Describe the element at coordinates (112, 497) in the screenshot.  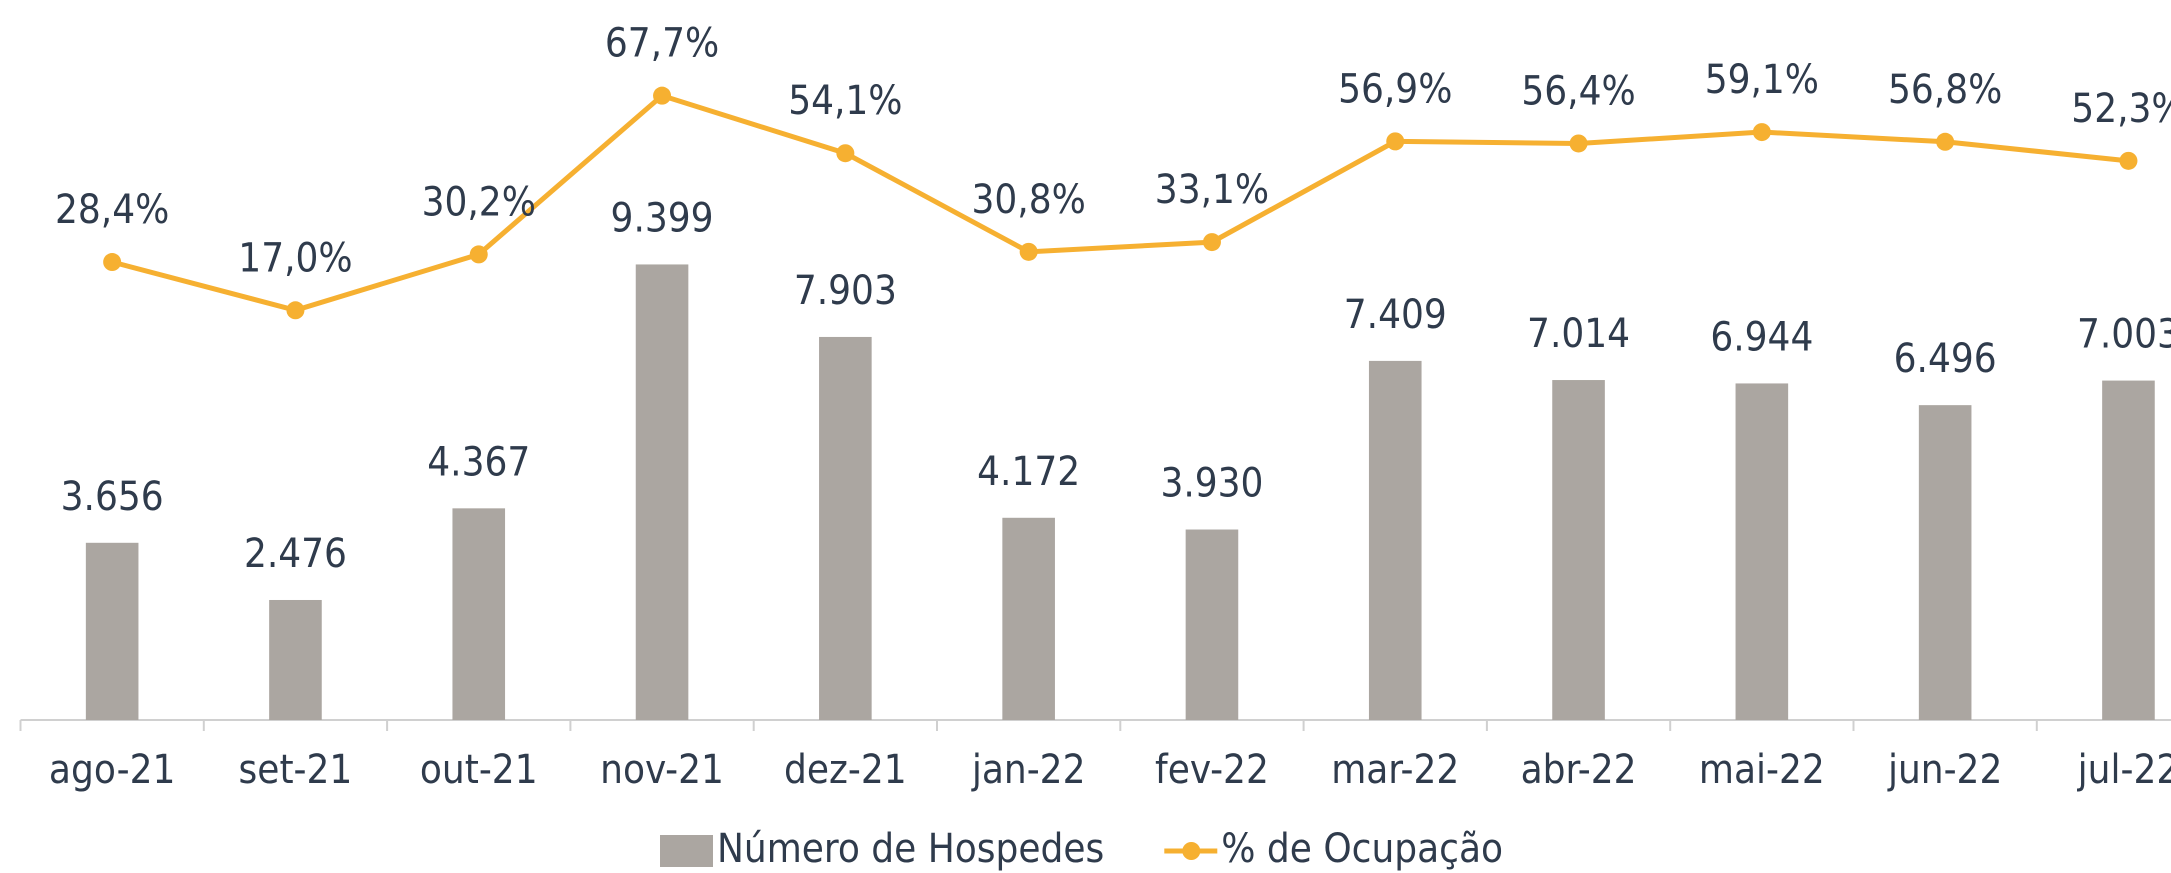
I see `data-label: 3.656` at that location.